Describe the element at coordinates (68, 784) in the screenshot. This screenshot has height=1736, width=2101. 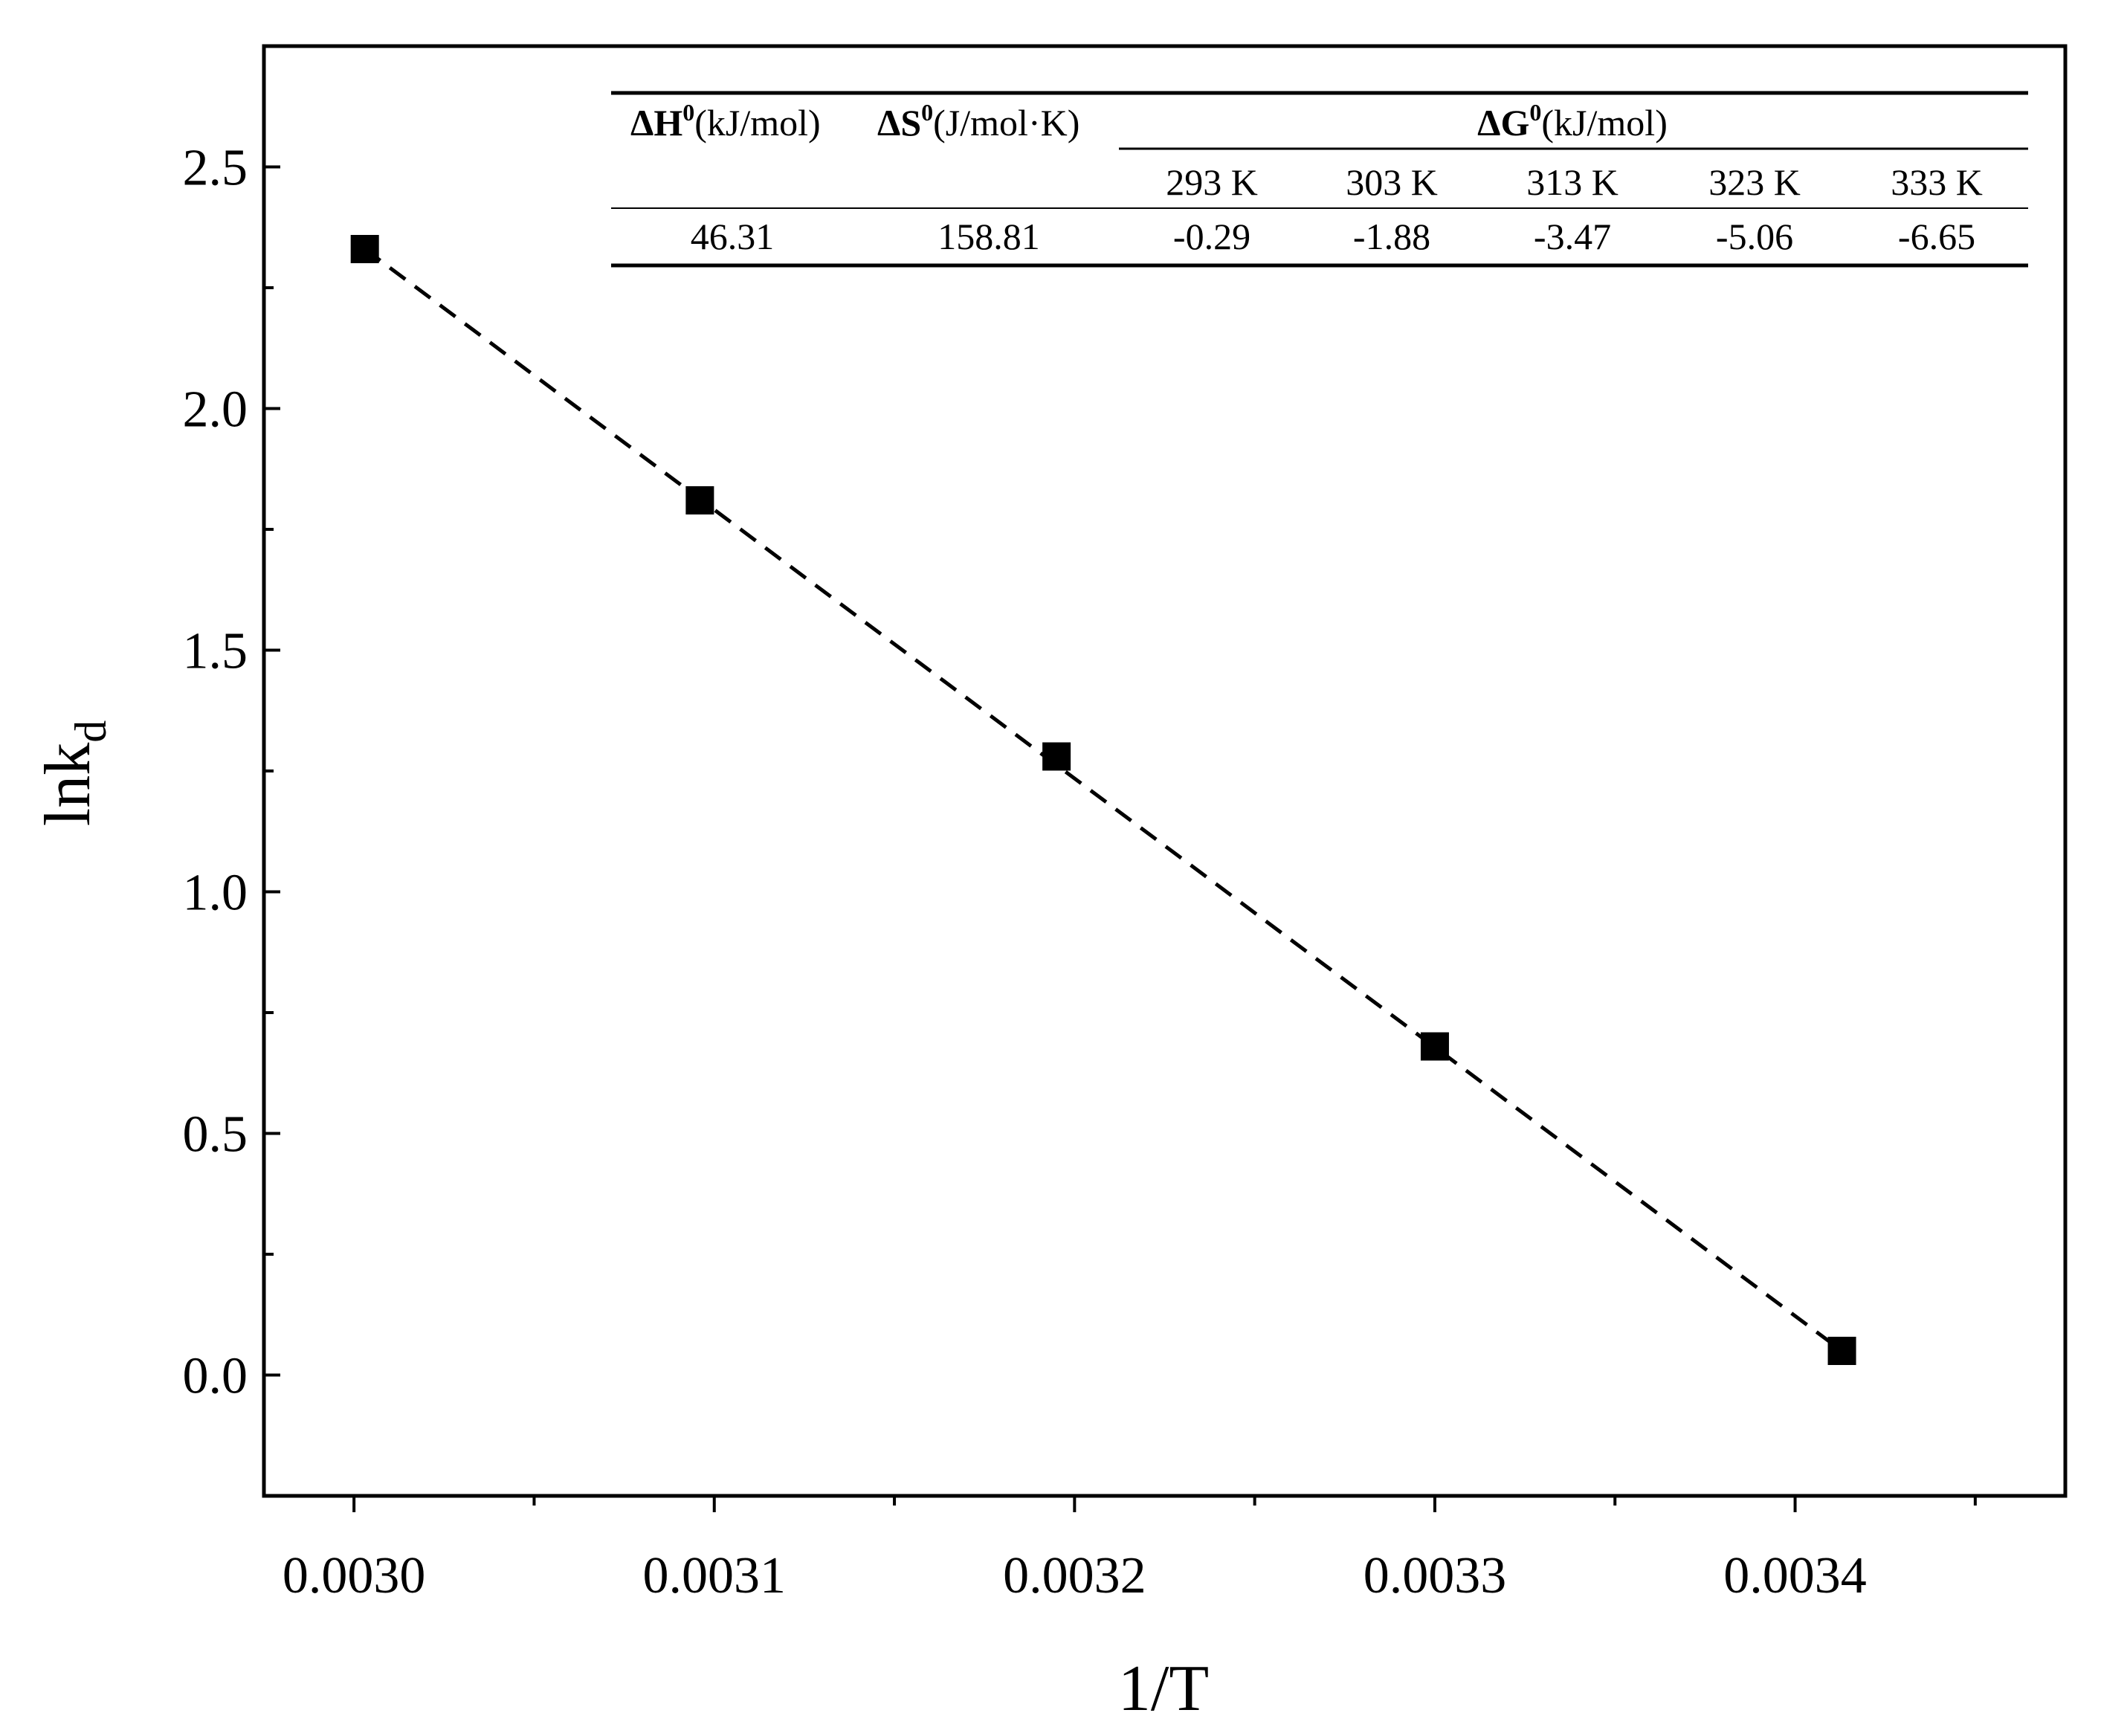
I see `y-axis-title-main: lnk` at that location.